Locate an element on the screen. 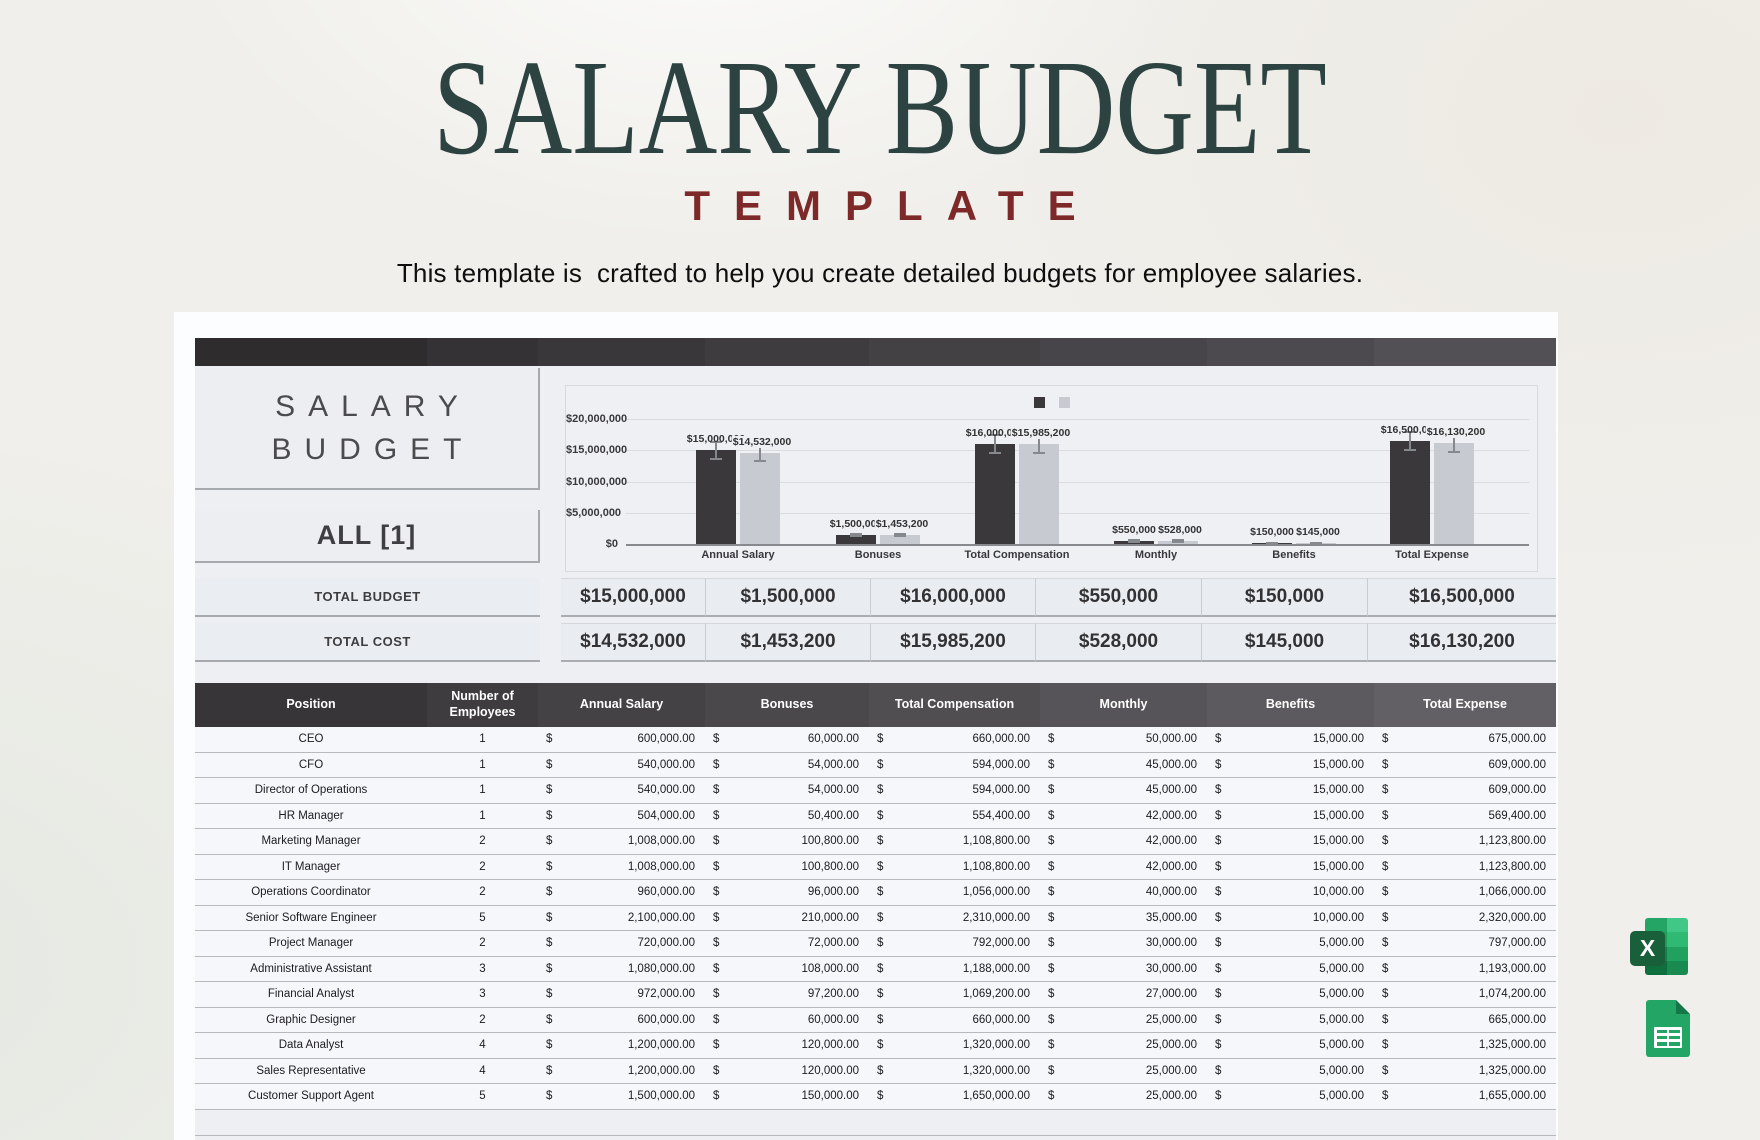  amount-value: 540,000.00 is located at coordinates (666, 764).